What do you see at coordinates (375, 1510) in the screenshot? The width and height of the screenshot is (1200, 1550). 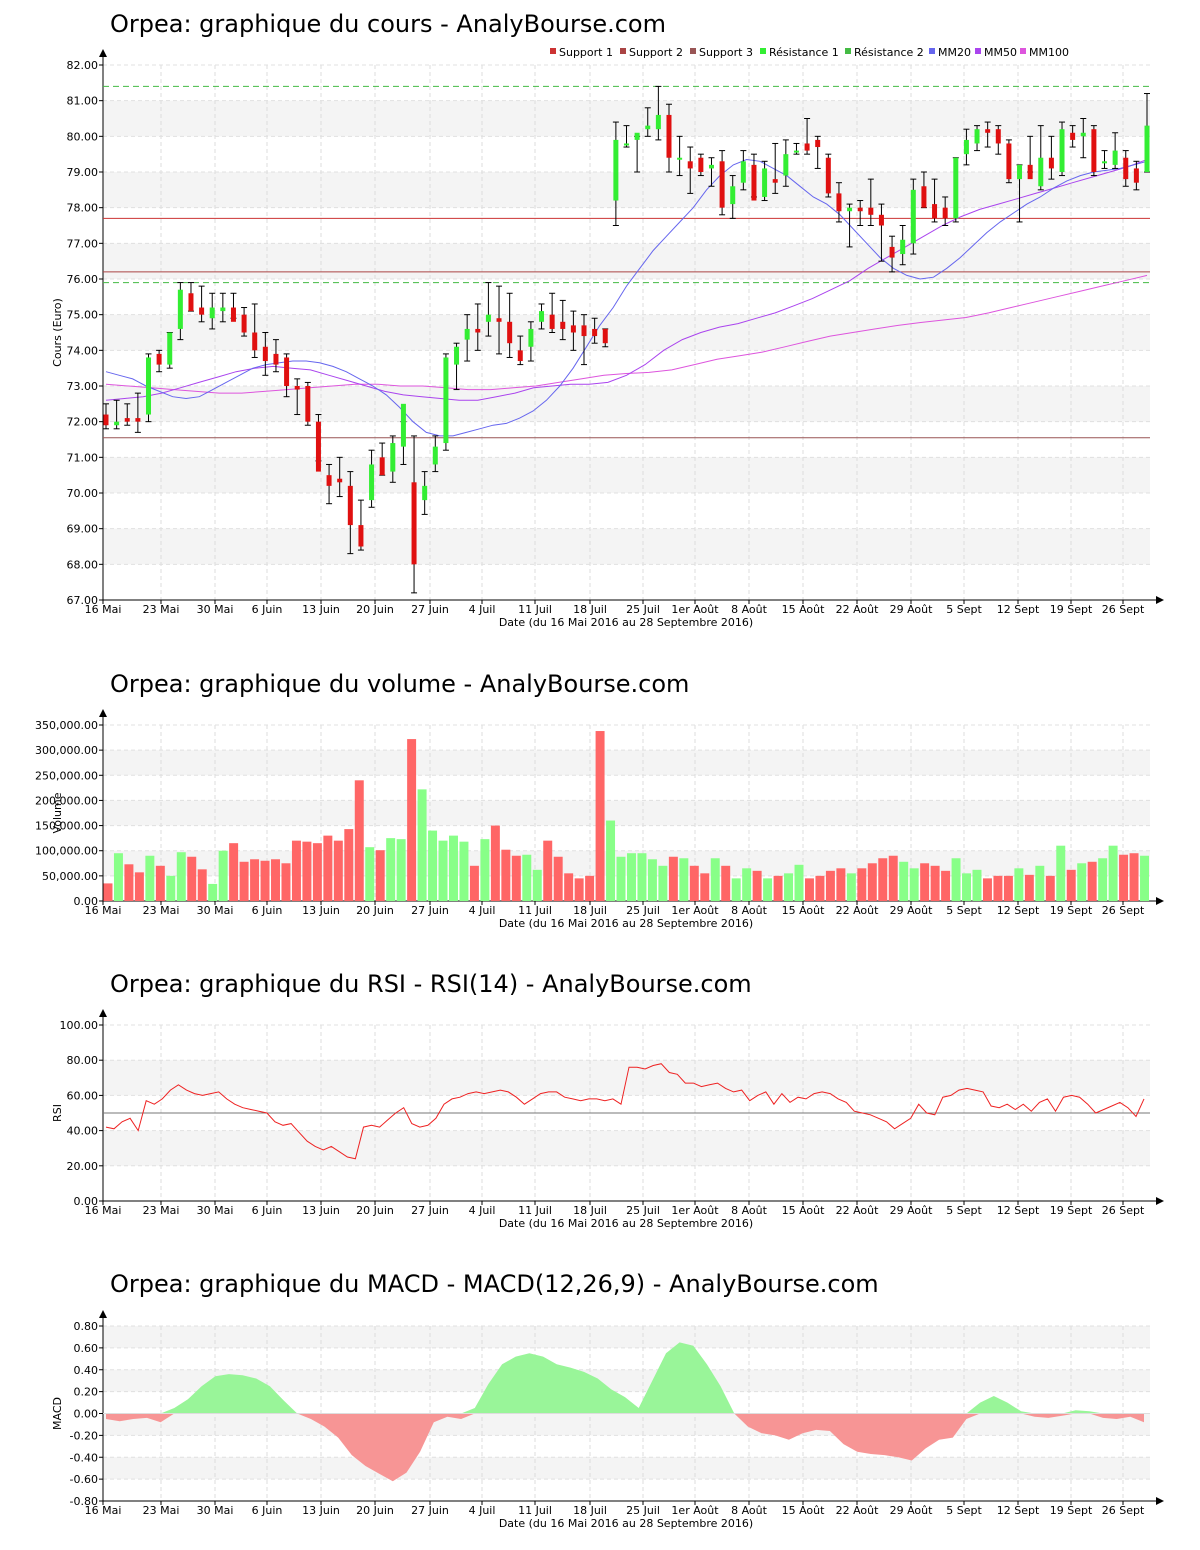 I see `x-tick-label: 20 Juin` at bounding box center [375, 1510].